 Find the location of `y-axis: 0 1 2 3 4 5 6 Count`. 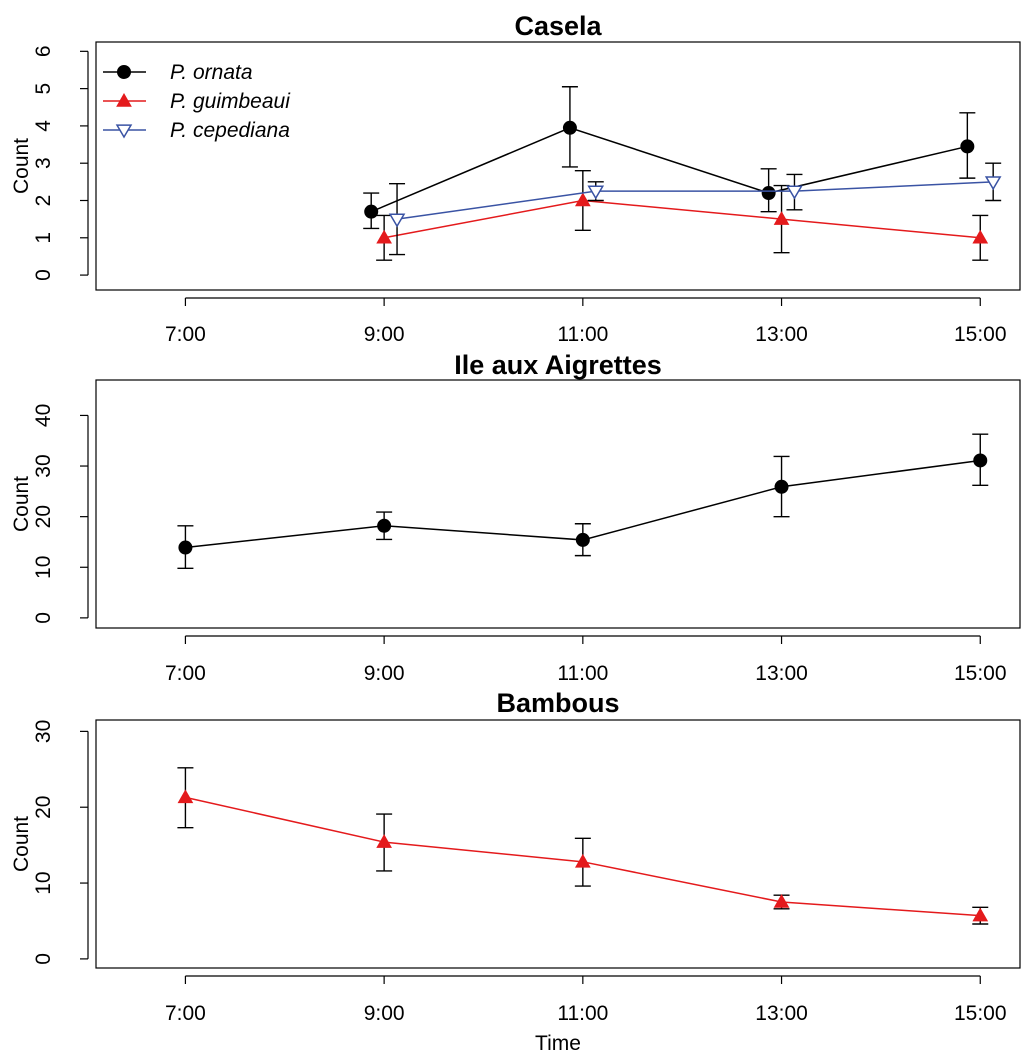

y-axis: 0 1 2 3 4 5 6 Count is located at coordinates (49, 163).